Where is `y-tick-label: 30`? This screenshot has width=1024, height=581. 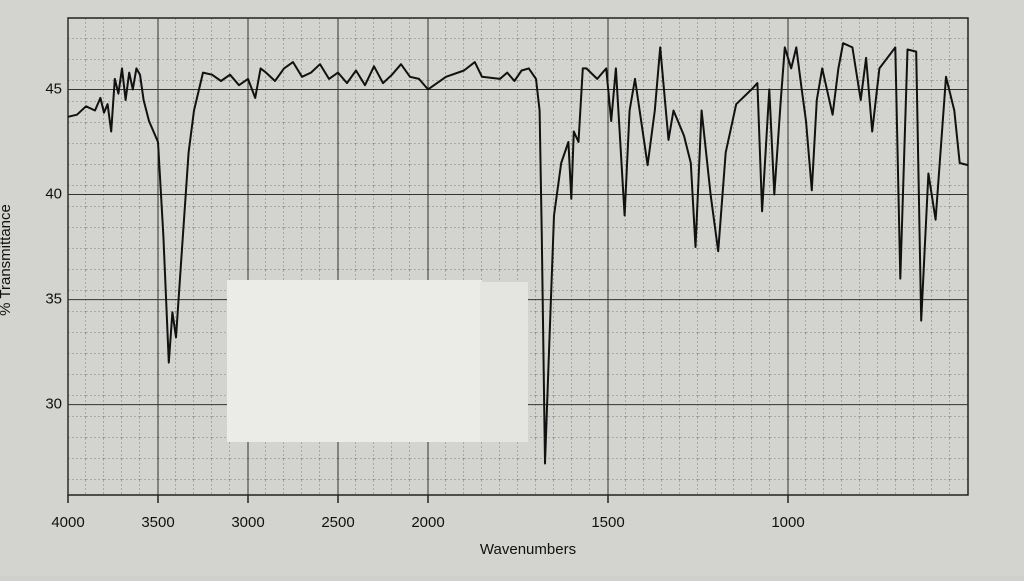 y-tick-label: 30 is located at coordinates (53, 404).